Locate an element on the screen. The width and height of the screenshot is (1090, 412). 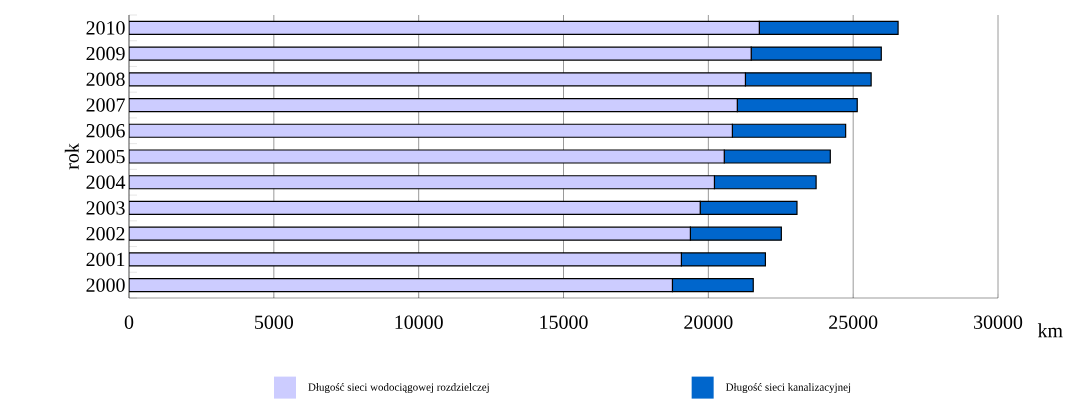
x-tick-label: 0 is located at coordinates (129, 322).